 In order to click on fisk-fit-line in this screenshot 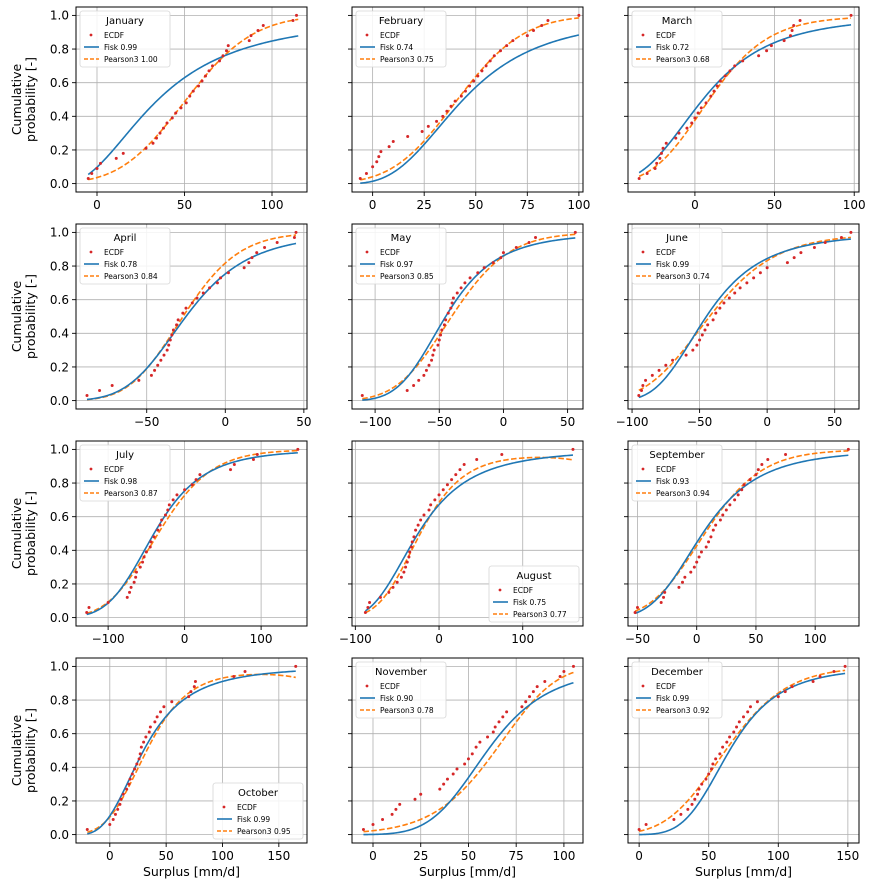, I will do `click(469, 319)`.